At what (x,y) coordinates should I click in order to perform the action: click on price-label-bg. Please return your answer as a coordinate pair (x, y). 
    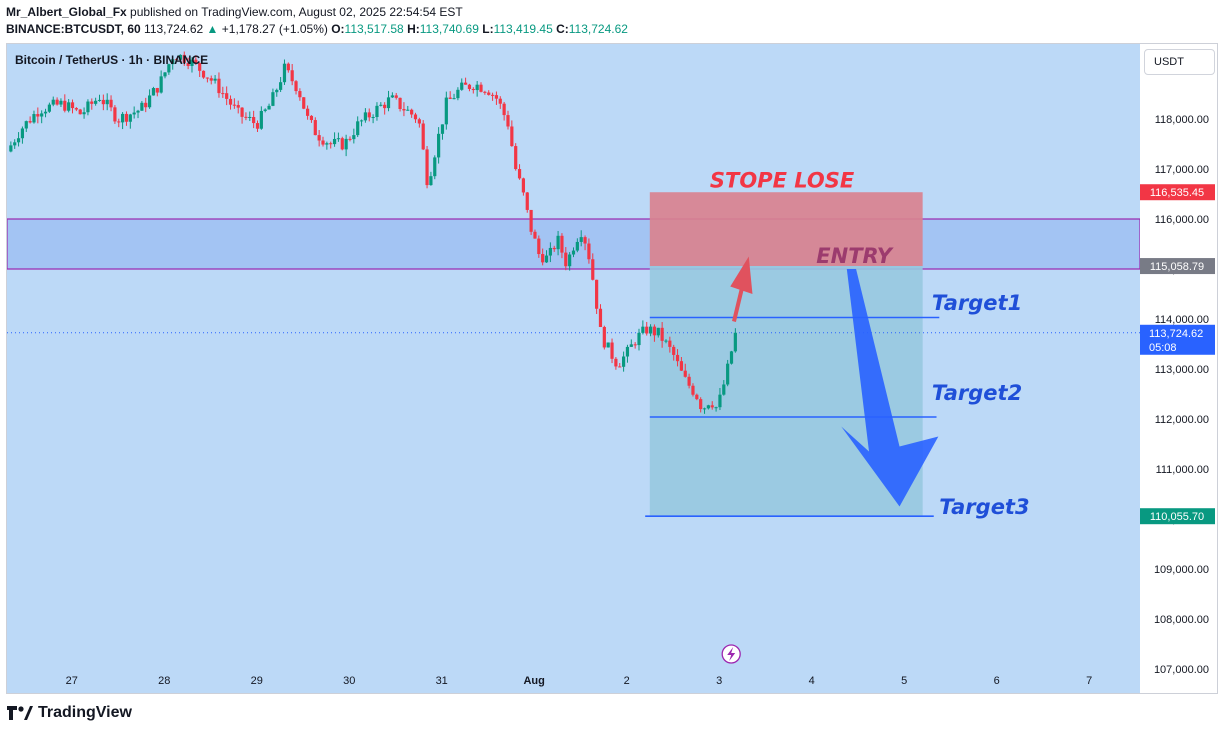
    Looking at the image, I should click on (1177, 266).